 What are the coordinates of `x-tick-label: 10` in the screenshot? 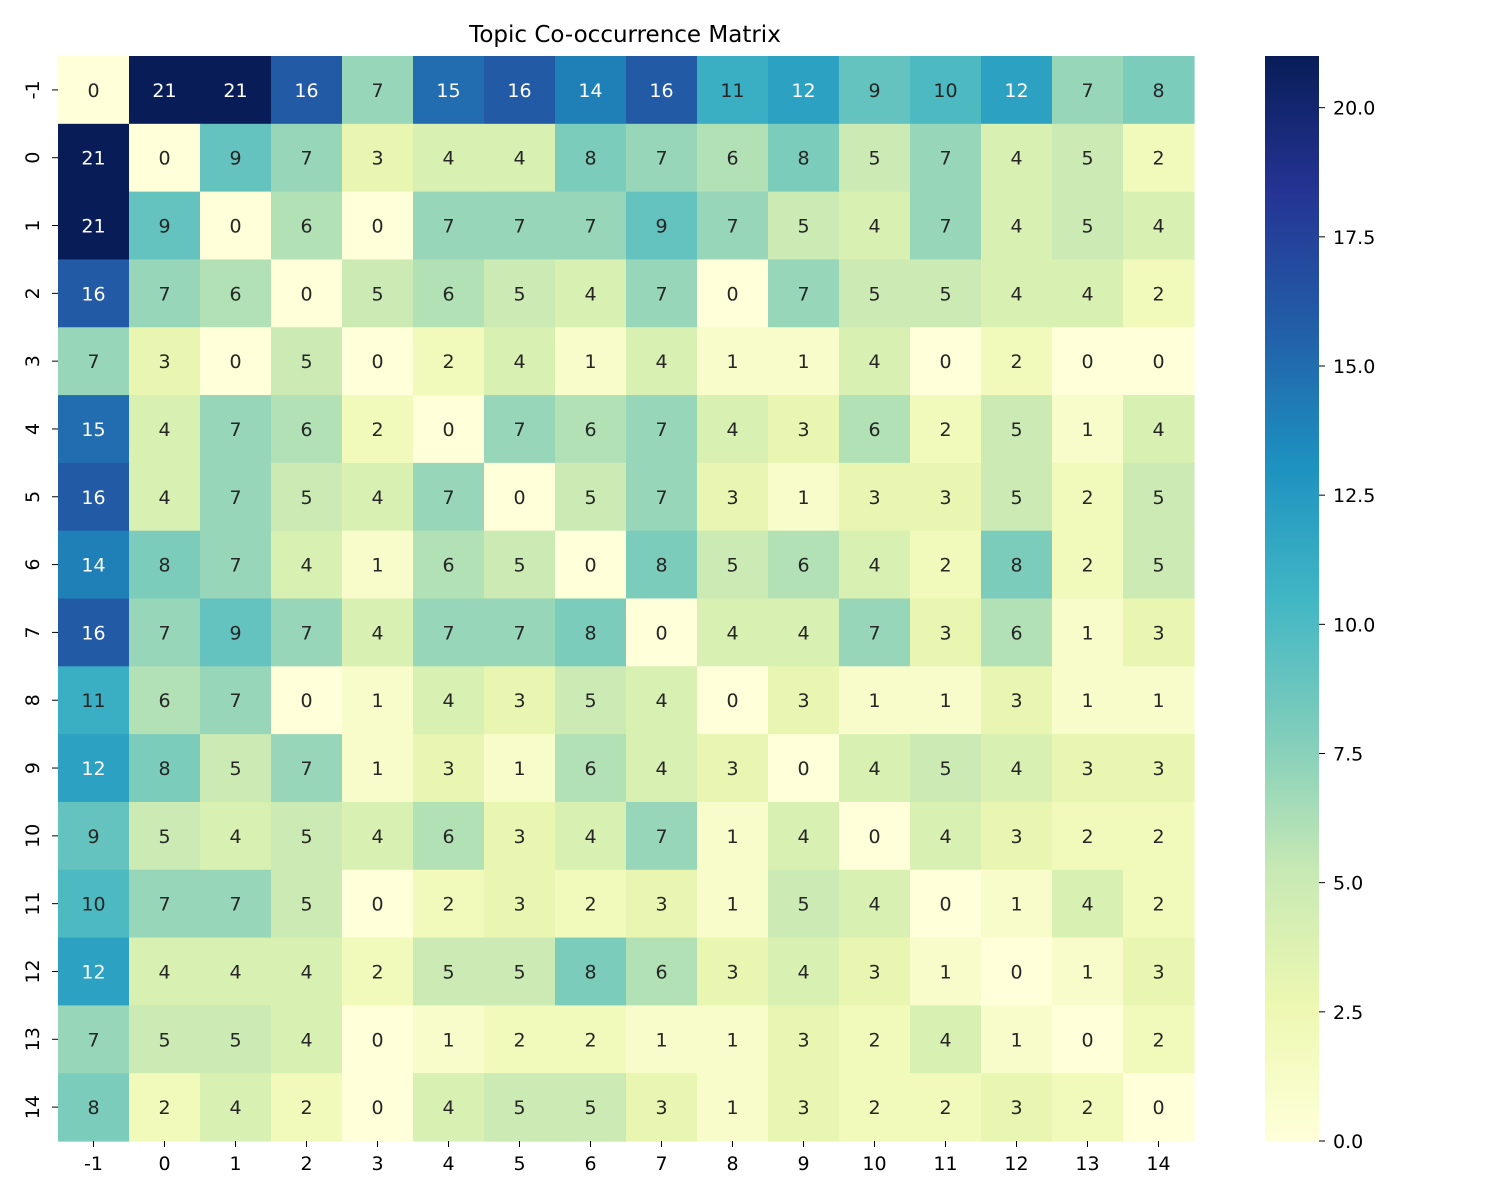 It's located at (874, 1164).